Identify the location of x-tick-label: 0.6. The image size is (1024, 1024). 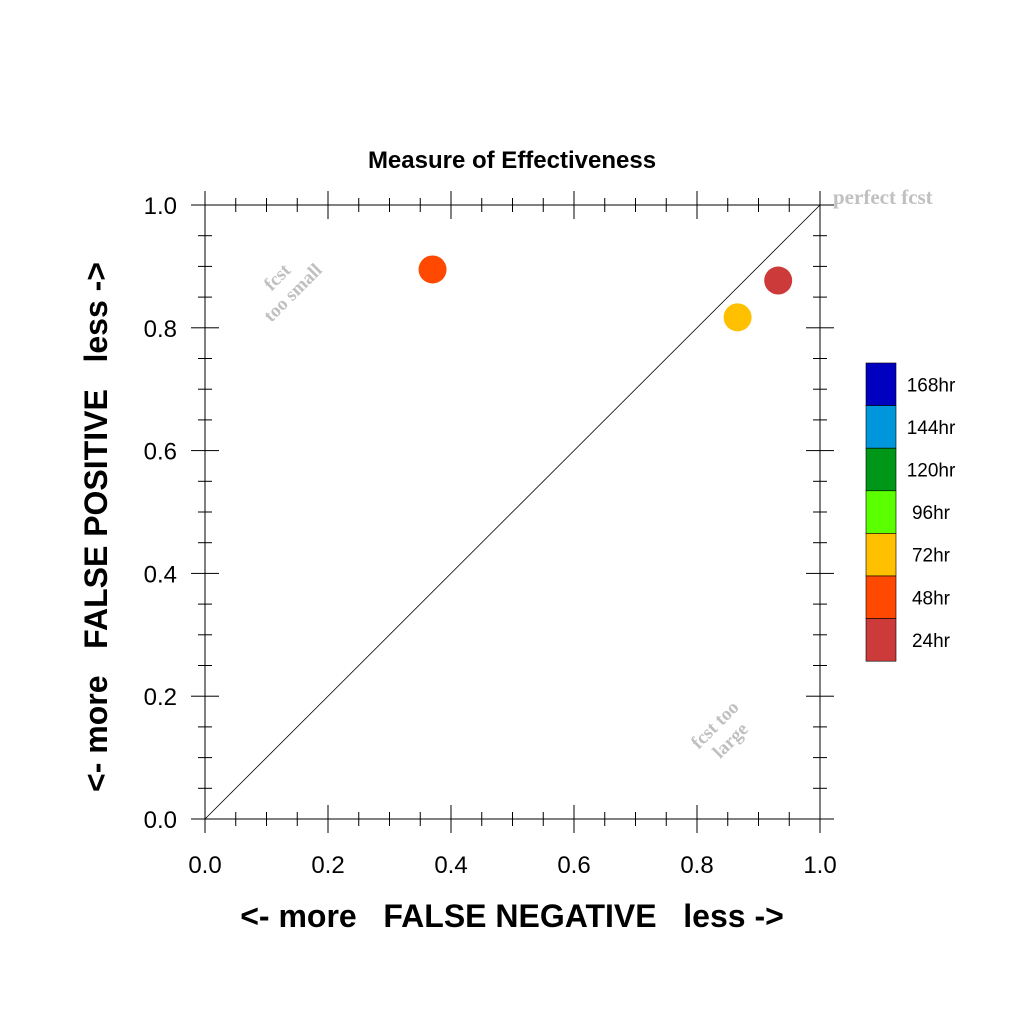
(573, 865).